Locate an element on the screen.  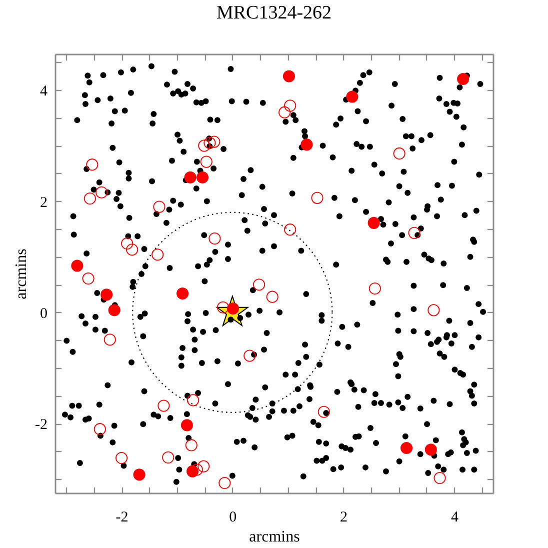
y-tick-label: -2 is located at coordinates (41, 425).